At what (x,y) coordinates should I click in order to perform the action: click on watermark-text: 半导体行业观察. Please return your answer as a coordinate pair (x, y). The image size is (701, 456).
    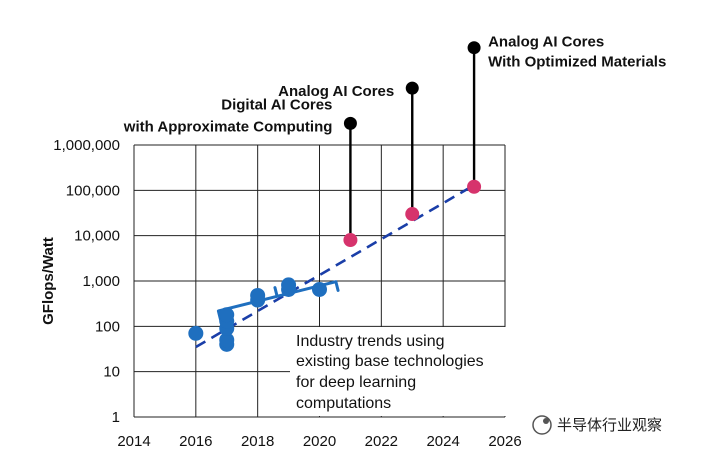
    Looking at the image, I should click on (609, 425).